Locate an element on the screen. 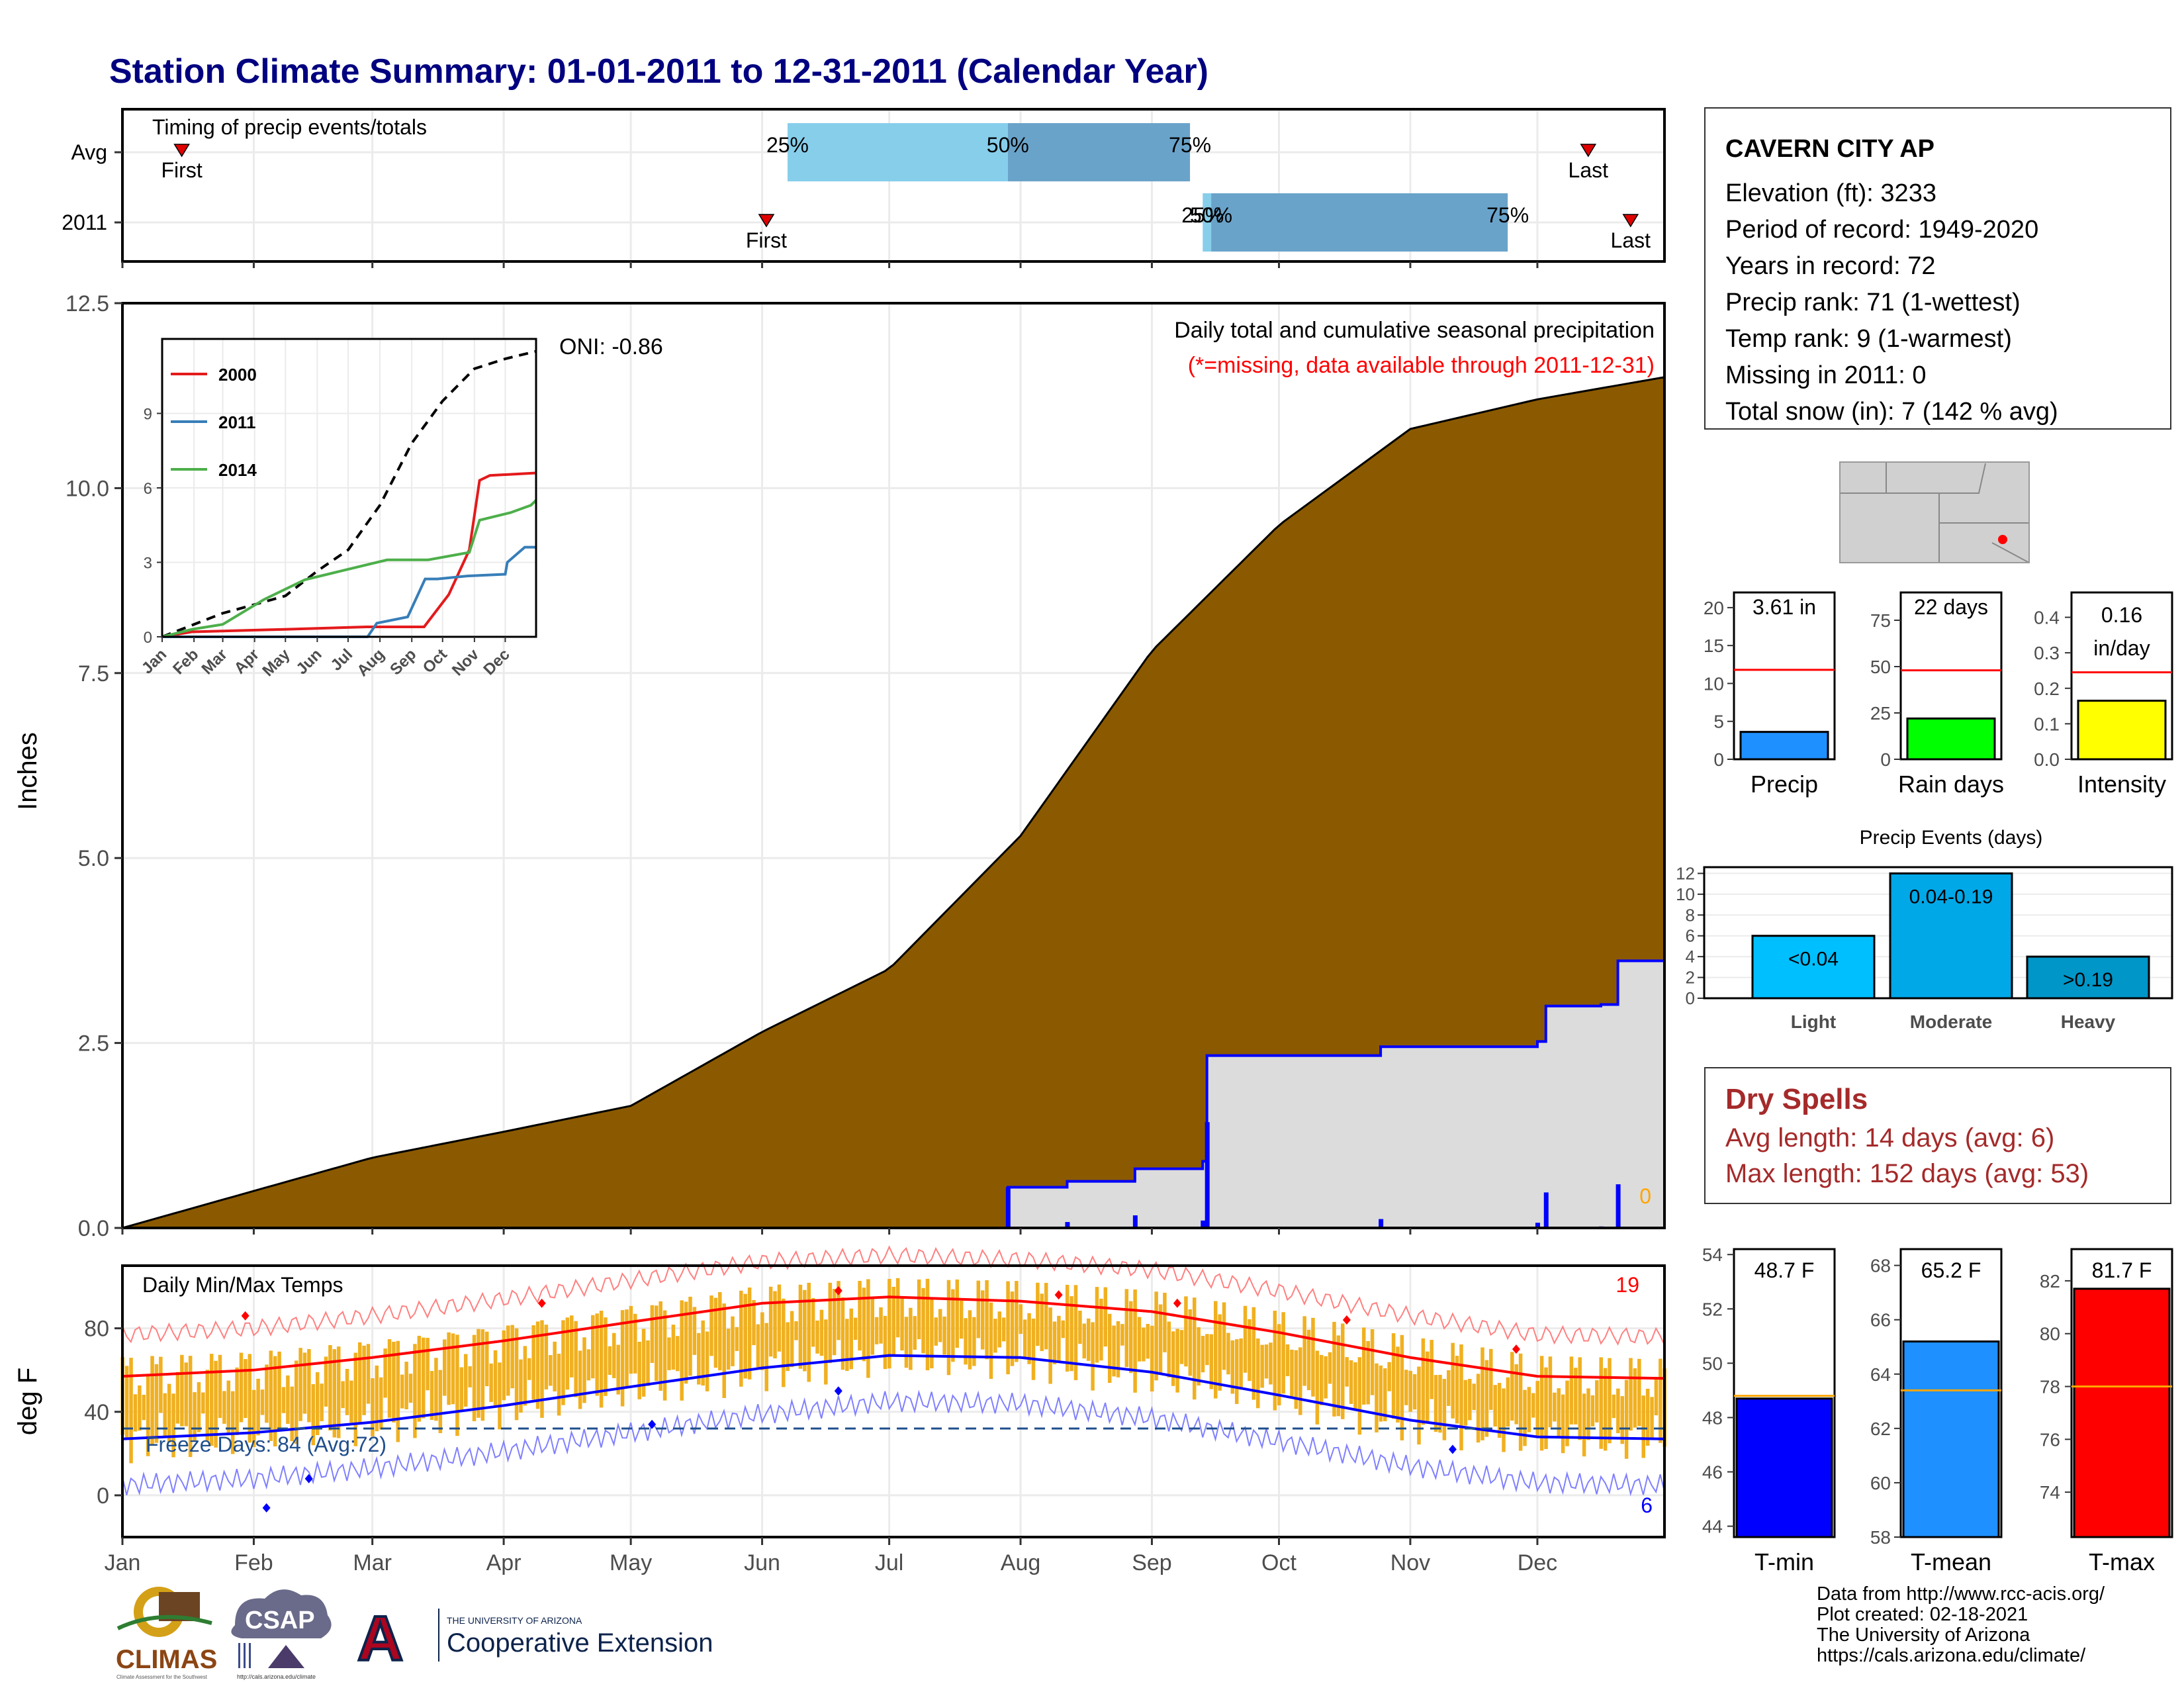  summary-temp-ytick-label: 62 is located at coordinates (1880, 1429).